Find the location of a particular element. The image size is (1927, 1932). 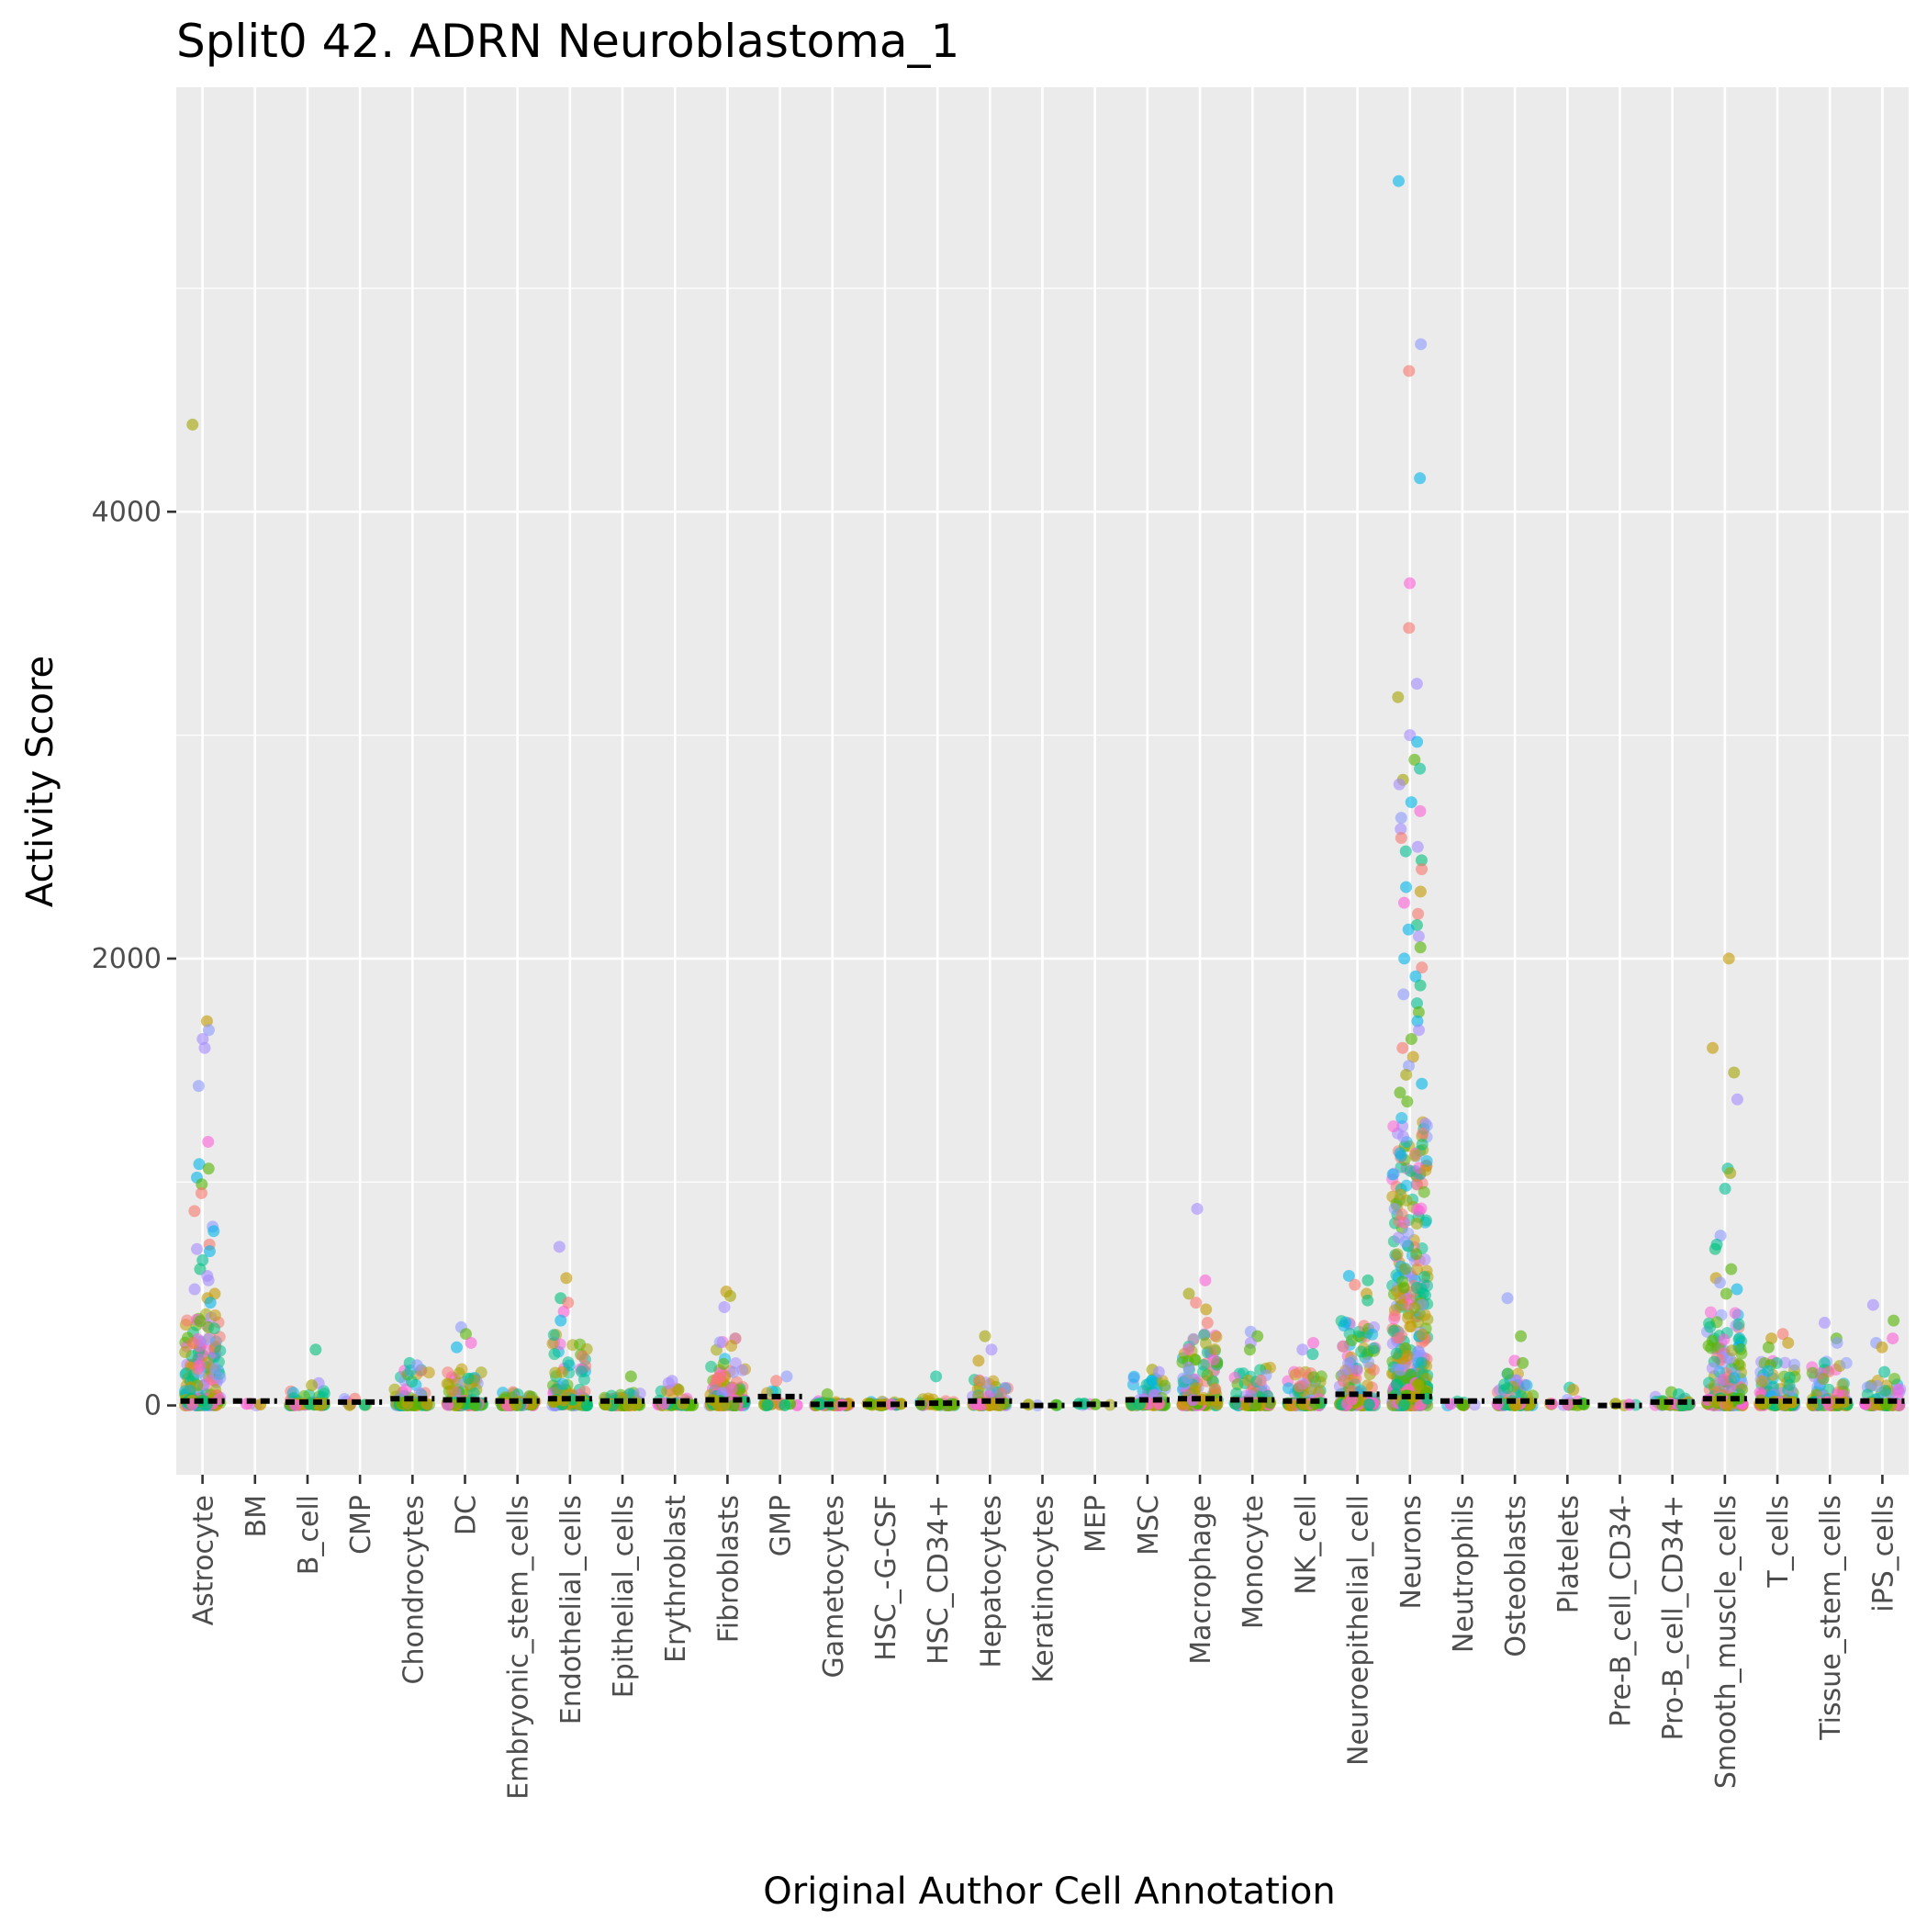

x-tick-label: GMP is located at coordinates (782, 1525).